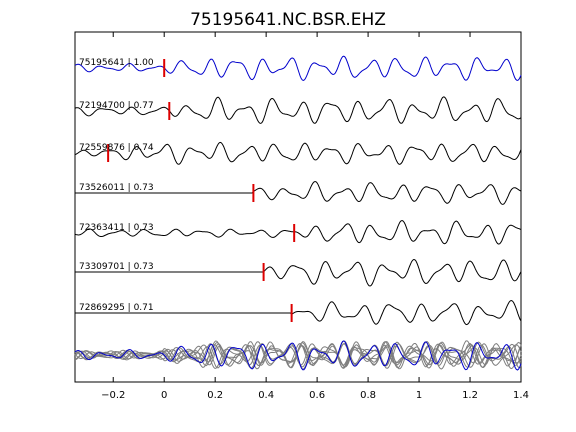 Image resolution: width=576 pixels, height=432 pixels. I want to click on x-tick-label: 0.6, so click(317, 395).